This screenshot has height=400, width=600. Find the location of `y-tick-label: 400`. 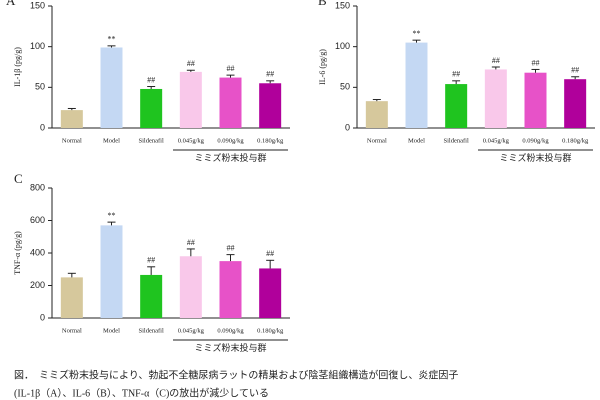

y-tick-label: 400 is located at coordinates (37, 252).